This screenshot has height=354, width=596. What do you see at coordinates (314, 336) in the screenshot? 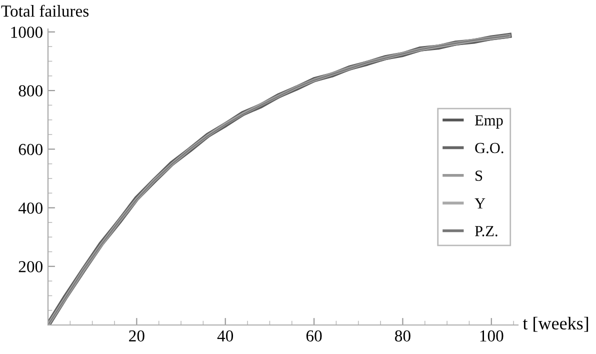
I see `x-tick-label: 60` at bounding box center [314, 336].